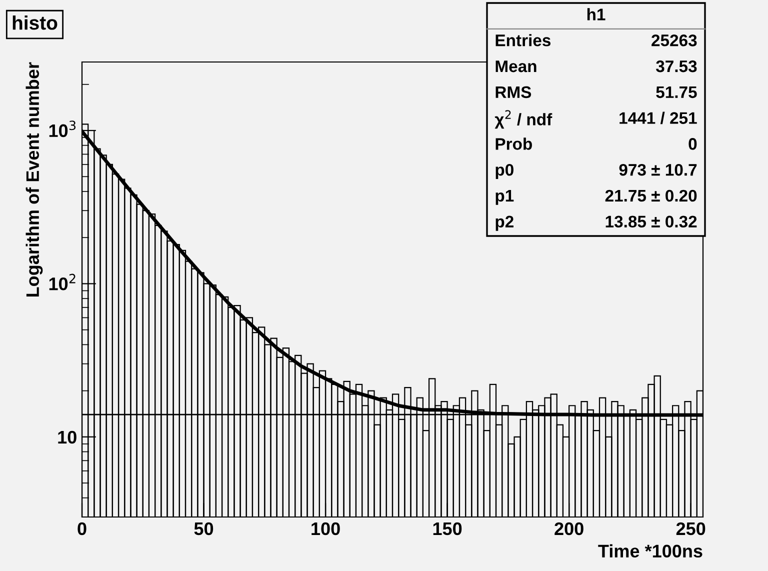 The height and width of the screenshot is (571, 768). I want to click on annotation: RMS, so click(514, 92).